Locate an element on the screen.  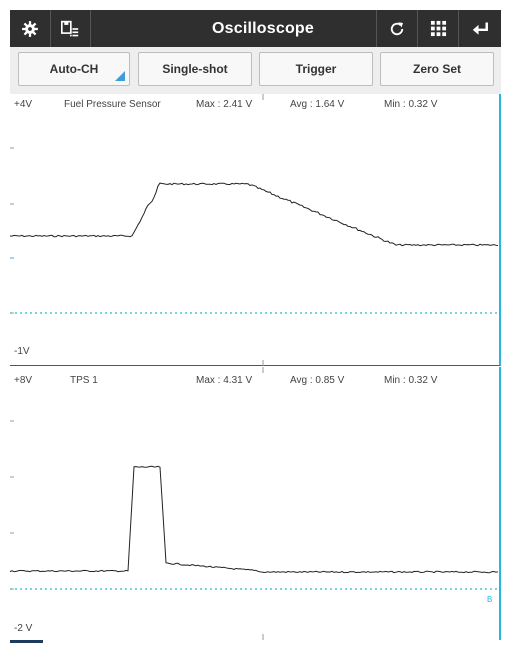
channel-1-avg: Avg : 1.64 V is located at coordinates (317, 104).